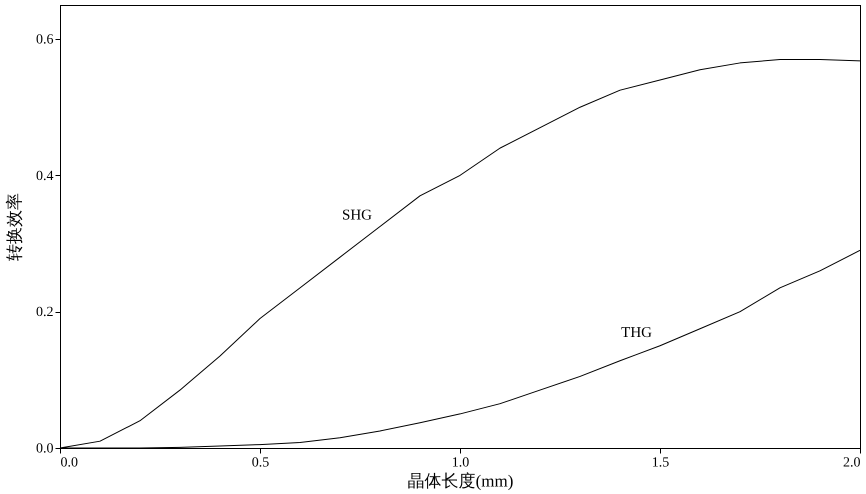 The height and width of the screenshot is (494, 866). What do you see at coordinates (45, 176) in the screenshot?
I see `y-tick-label: 0.4` at bounding box center [45, 176].